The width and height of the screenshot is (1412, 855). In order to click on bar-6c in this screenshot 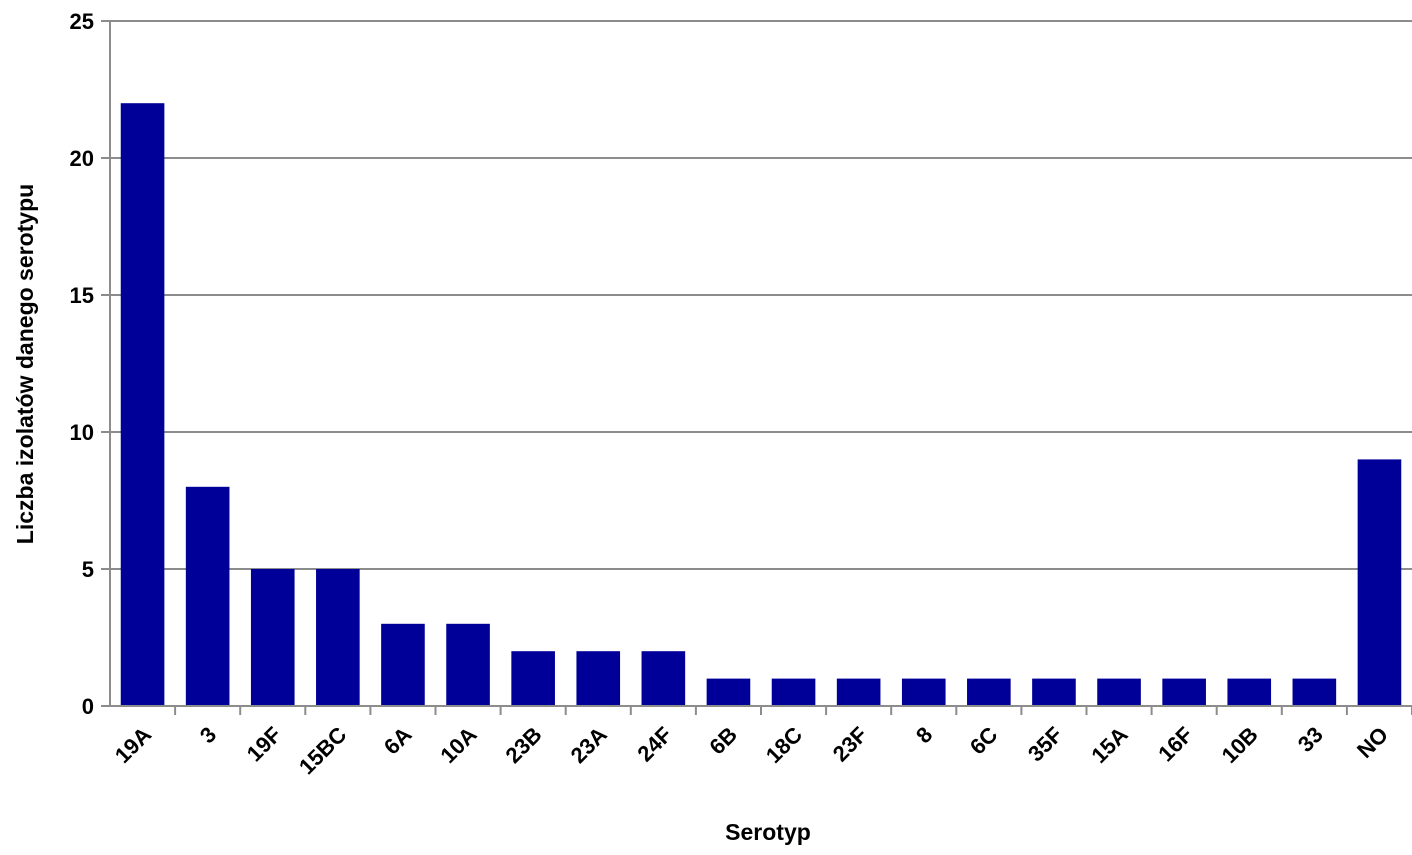, I will do `click(989, 692)`.